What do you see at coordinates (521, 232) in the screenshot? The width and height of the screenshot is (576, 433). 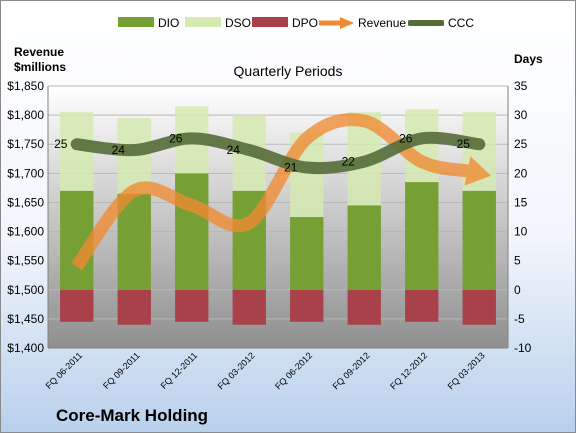 I see `y-right-tick-label: 10` at bounding box center [521, 232].